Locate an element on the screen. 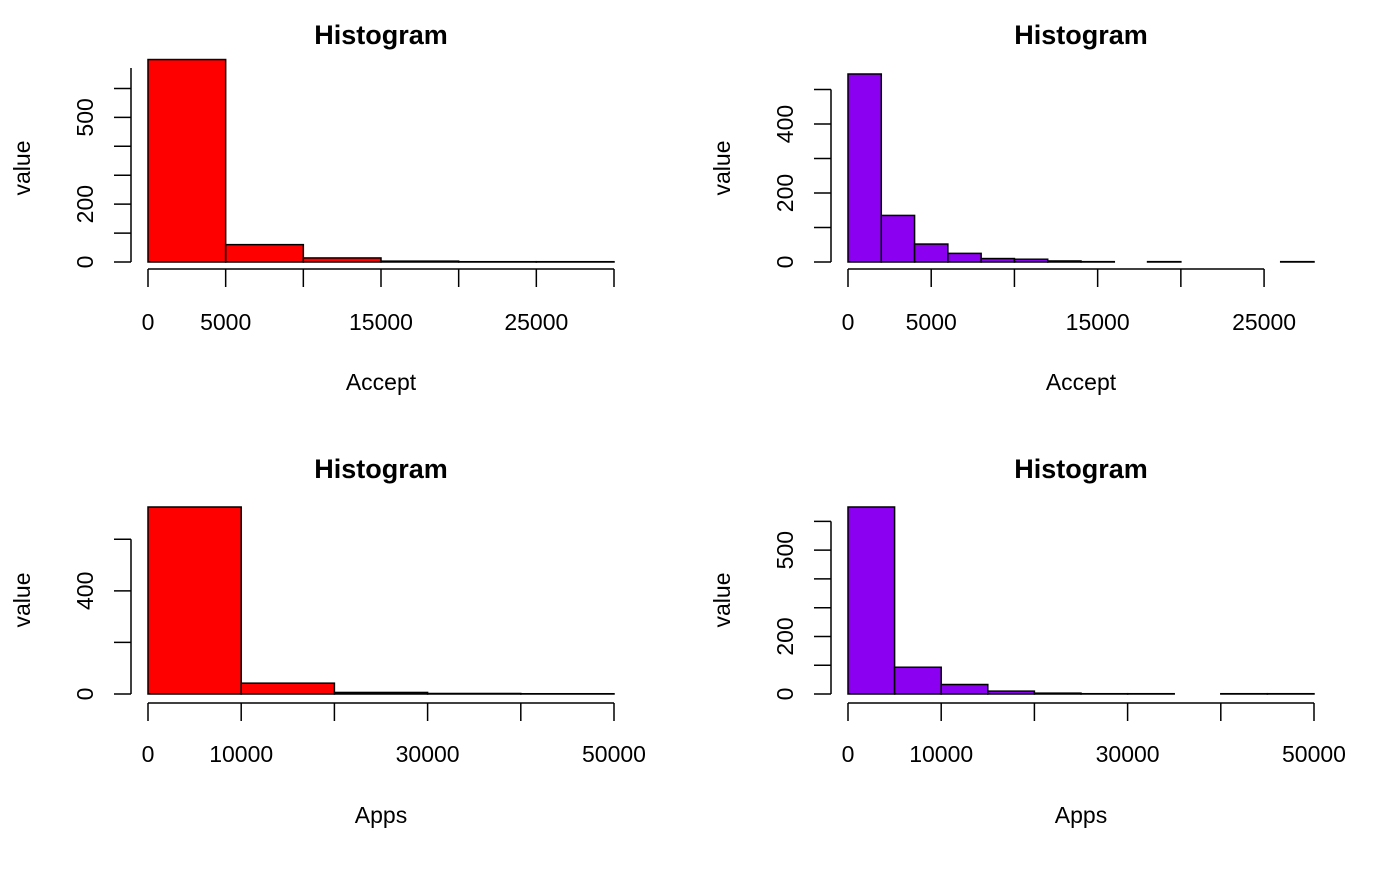  panel-1-x-tick-label: 25000 is located at coordinates (536, 322).